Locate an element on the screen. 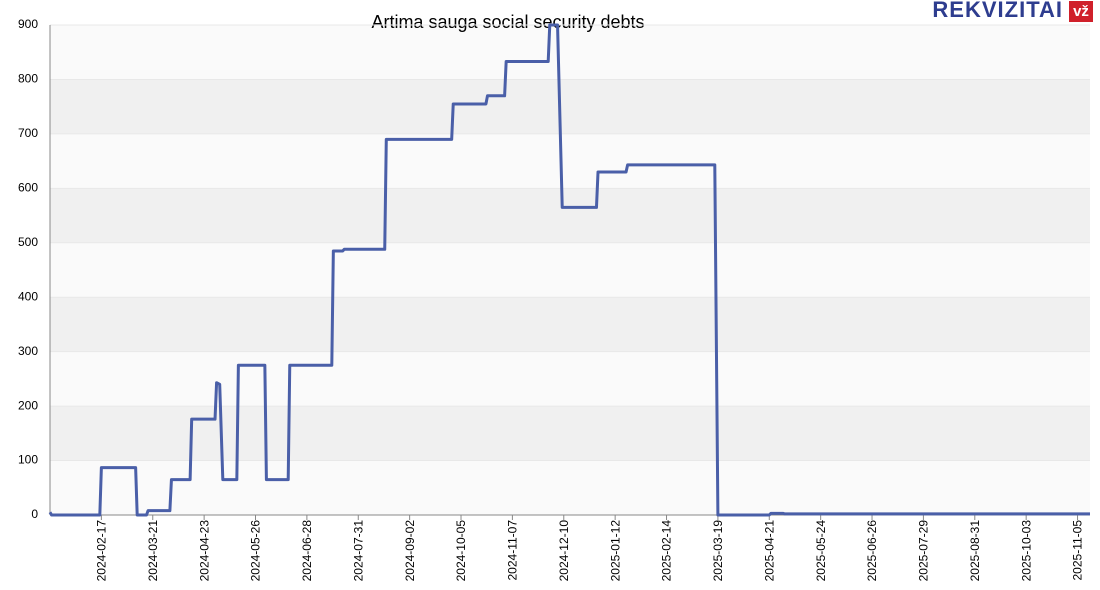 The width and height of the screenshot is (1100, 590). x-tick-label: 2024-10-05 is located at coordinates (461, 551).